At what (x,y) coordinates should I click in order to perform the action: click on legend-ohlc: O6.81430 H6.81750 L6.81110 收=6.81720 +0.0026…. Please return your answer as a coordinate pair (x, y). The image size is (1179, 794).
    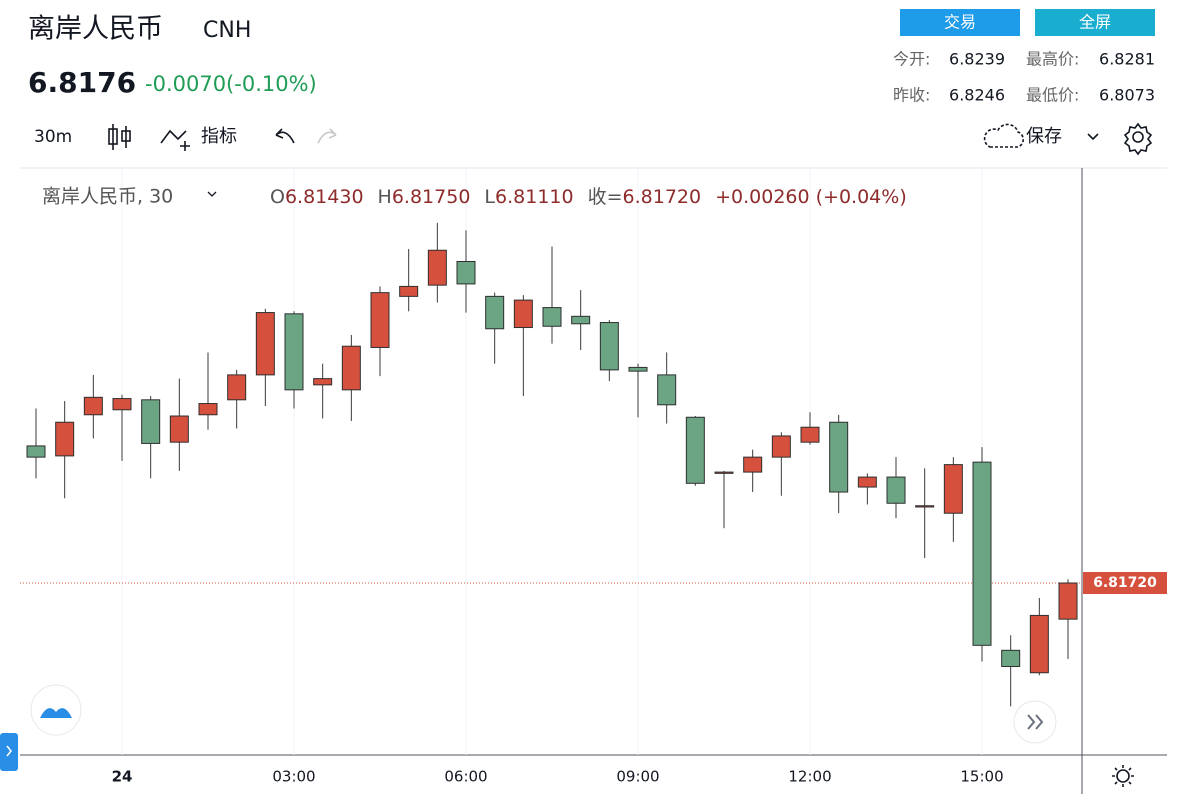
    Looking at the image, I should click on (588, 197).